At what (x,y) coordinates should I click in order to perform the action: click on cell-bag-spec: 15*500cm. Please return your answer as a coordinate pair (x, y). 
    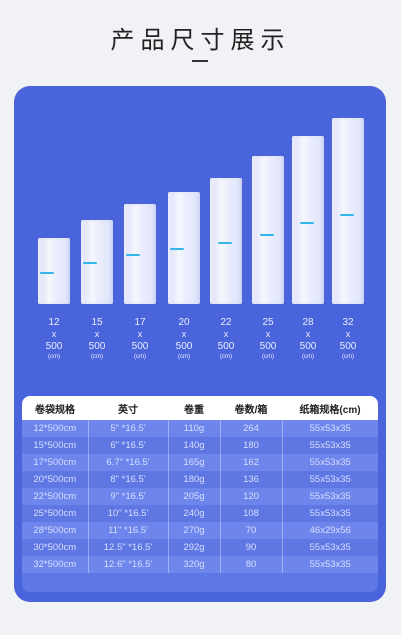
    Looking at the image, I should click on (55, 445).